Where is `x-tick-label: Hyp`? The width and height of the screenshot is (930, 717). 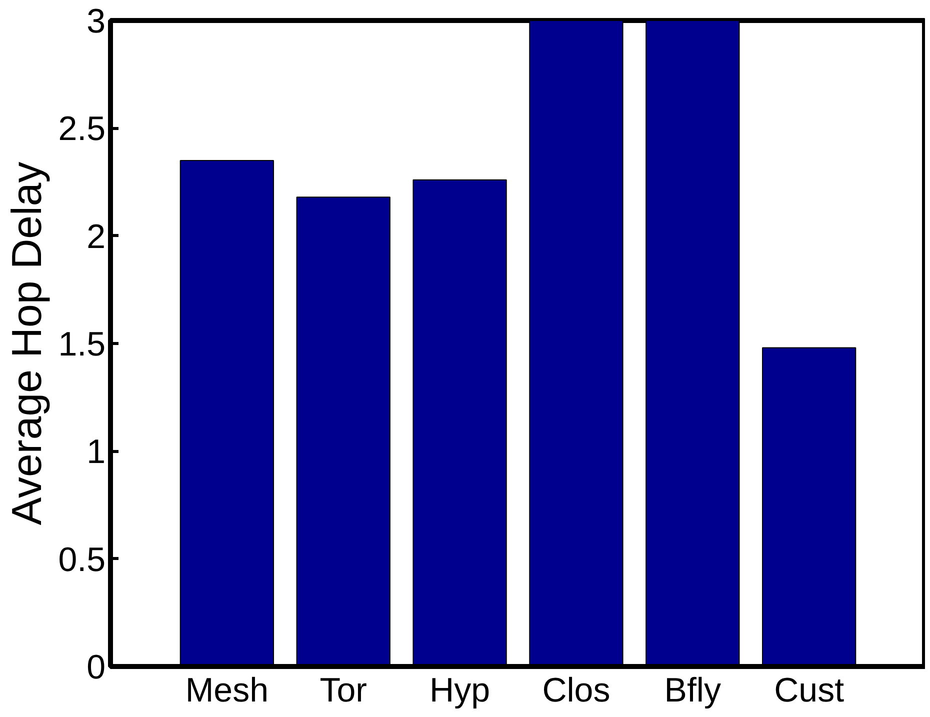 x-tick-label: Hyp is located at coordinates (460, 691).